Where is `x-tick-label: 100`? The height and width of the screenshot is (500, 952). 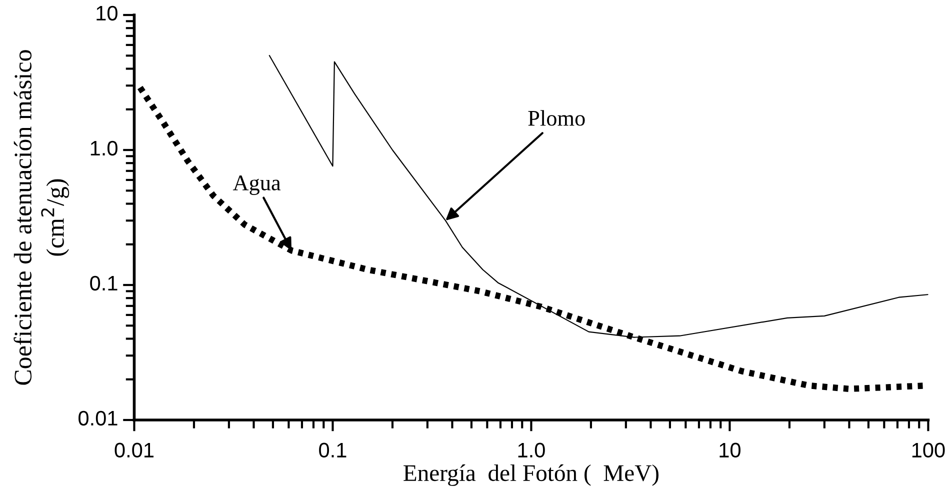
x-tick-label: 100 is located at coordinates (928, 450).